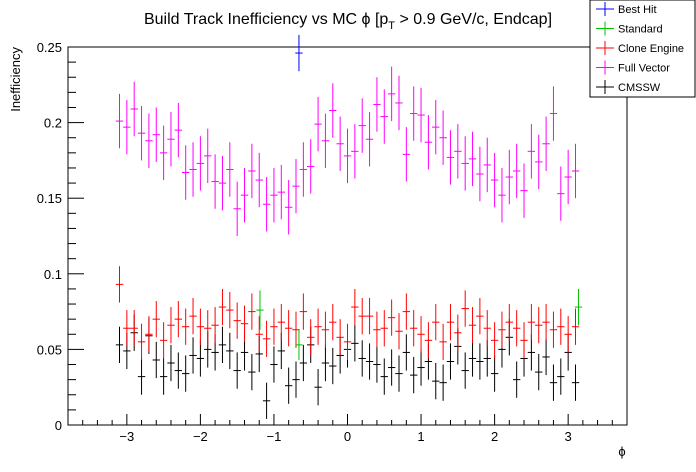 This screenshot has height=472, width=696. What do you see at coordinates (637, 10) in the screenshot?
I see `legend-label: Best Hit` at bounding box center [637, 10].